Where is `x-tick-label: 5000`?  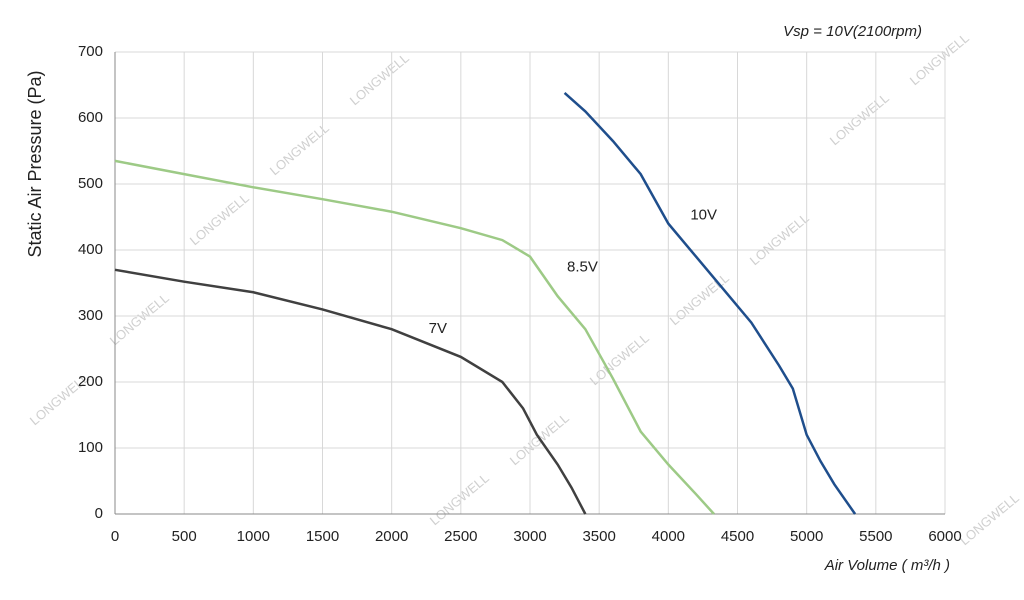 x-tick-label: 5000 is located at coordinates (806, 536).